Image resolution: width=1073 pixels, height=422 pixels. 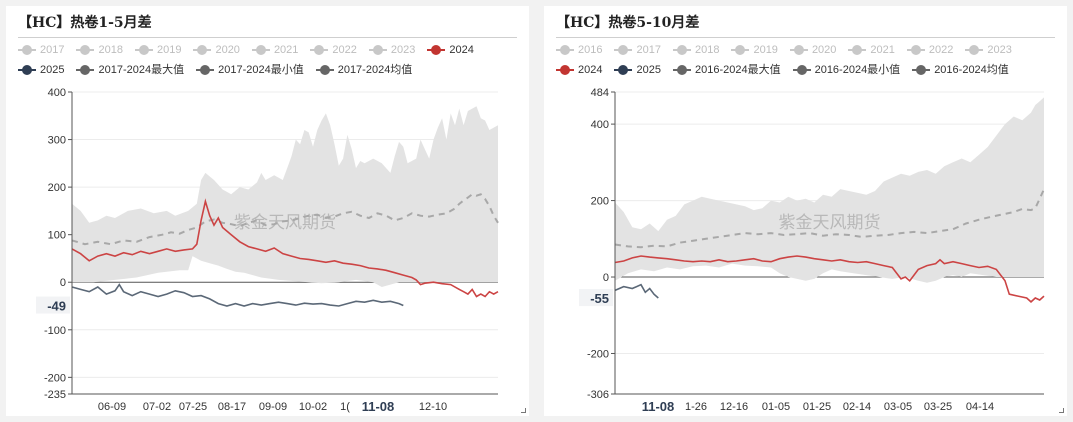 What do you see at coordinates (363, 70) in the screenshot?
I see `legend-item-2017-2024均值: 2017-2024均值` at bounding box center [363, 70].